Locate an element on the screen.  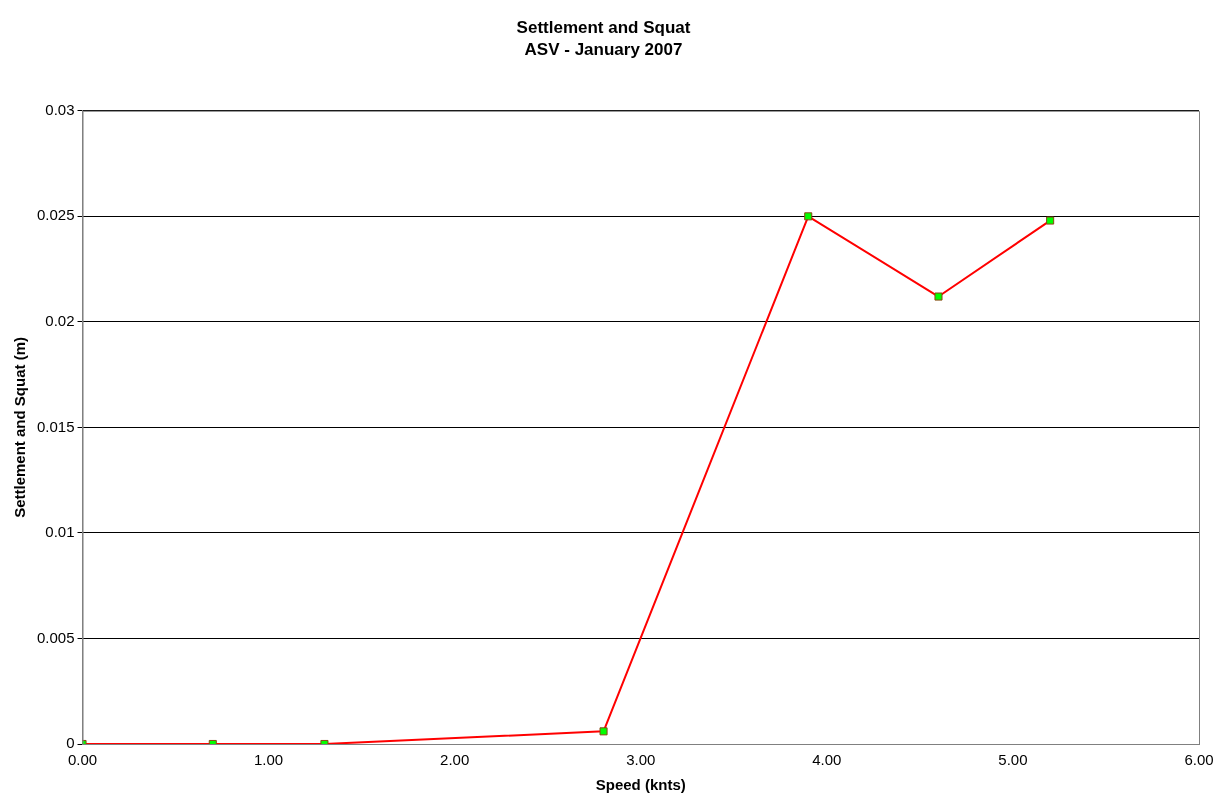
y-tick-label: 0.03 is located at coordinates (60, 109).